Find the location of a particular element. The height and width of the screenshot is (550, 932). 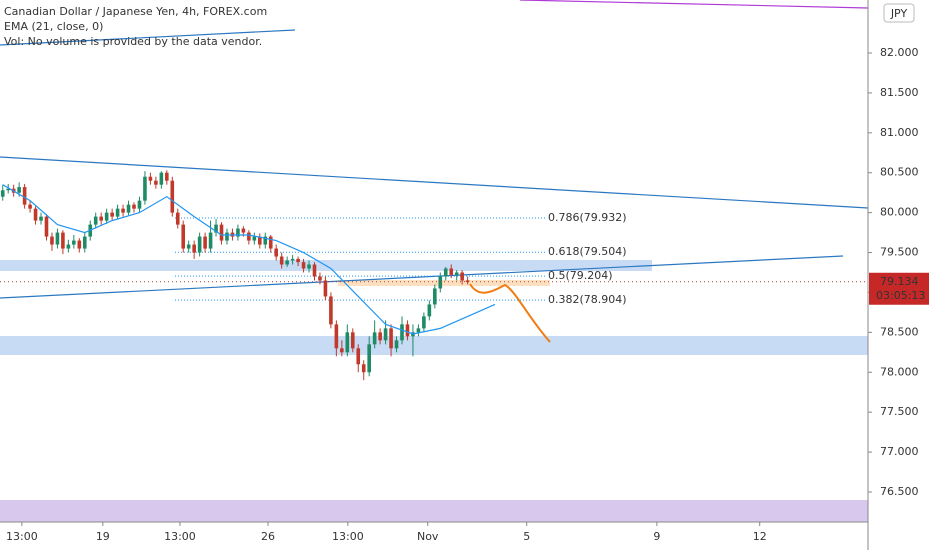

currency: JPY is located at coordinates (899, 13).